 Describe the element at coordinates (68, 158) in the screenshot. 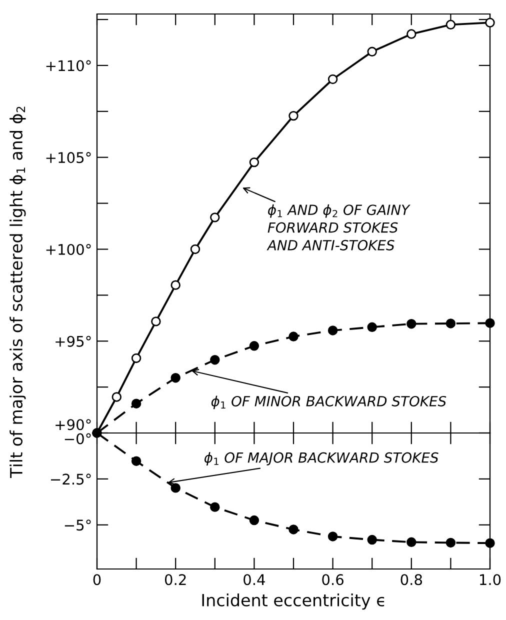

I see `y-tick-label: +105°` at that location.